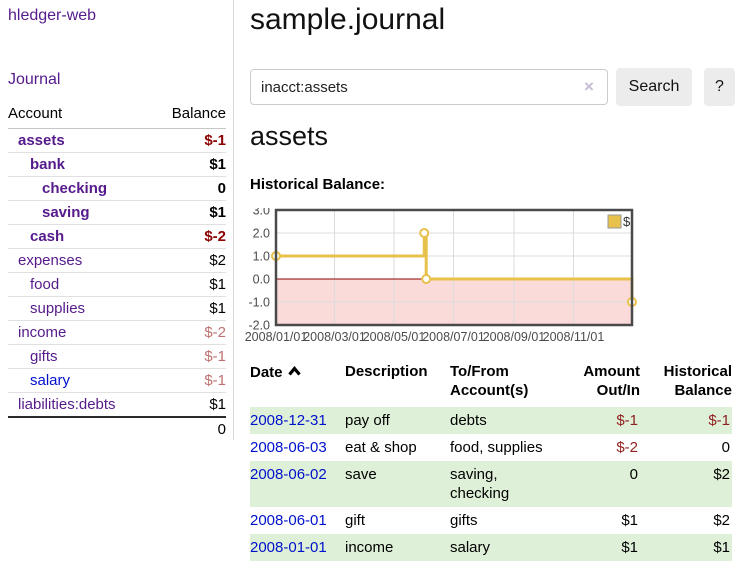 This screenshot has height=582, width=742. What do you see at coordinates (725, 447) in the screenshot?
I see `transaction-balance: 0` at bounding box center [725, 447].